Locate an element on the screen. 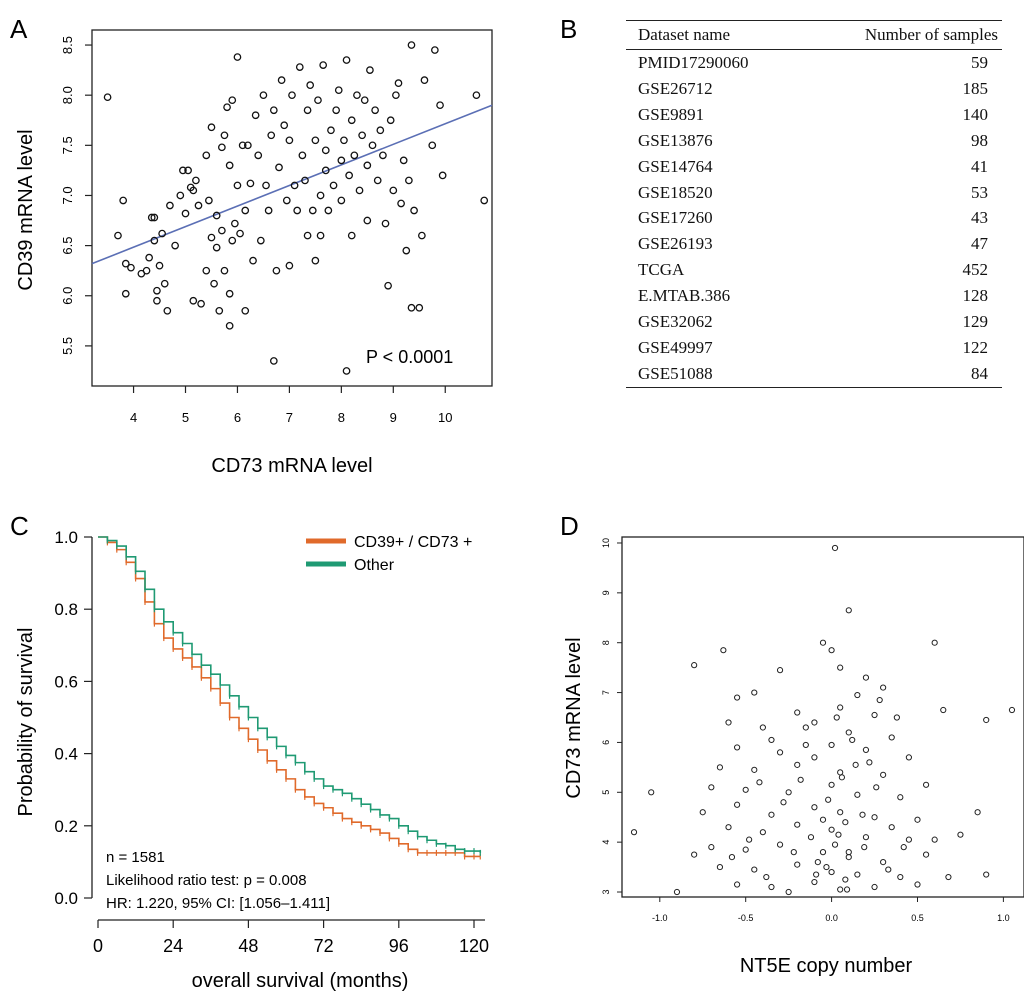 The width and height of the screenshot is (1024, 994). table-header-row: Dataset name Number of samples is located at coordinates (814, 35).